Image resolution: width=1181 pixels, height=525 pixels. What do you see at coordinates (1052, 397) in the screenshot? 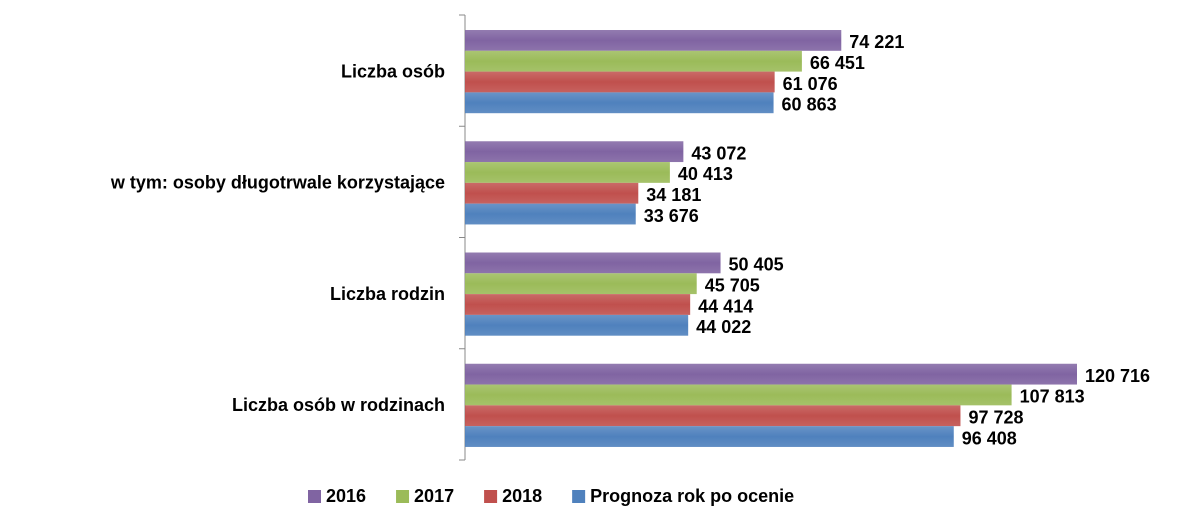
I see `data-label: 107 813` at bounding box center [1052, 397].